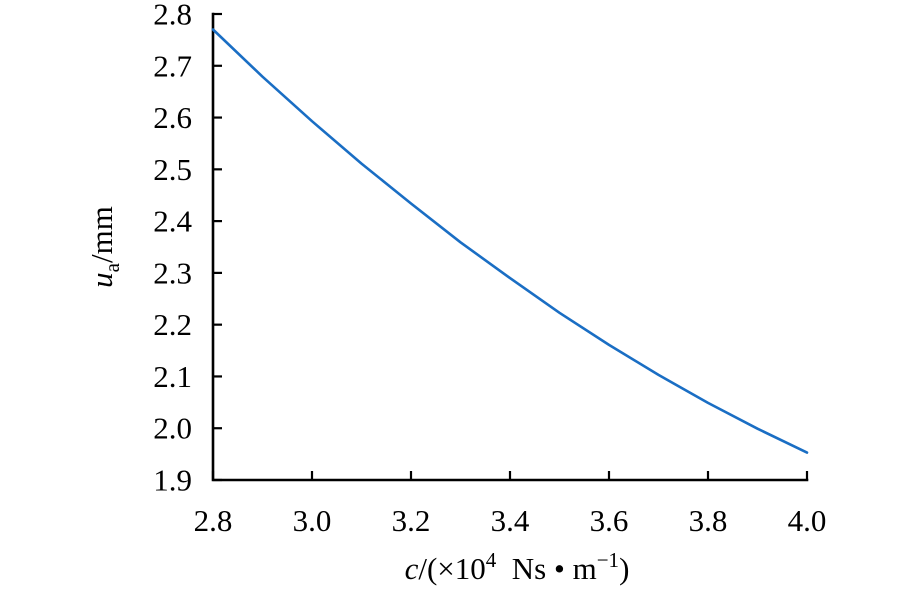 This screenshot has width=921, height=590. What do you see at coordinates (312, 520) in the screenshot?
I see `x-tick-label: 3.0` at bounding box center [312, 520].